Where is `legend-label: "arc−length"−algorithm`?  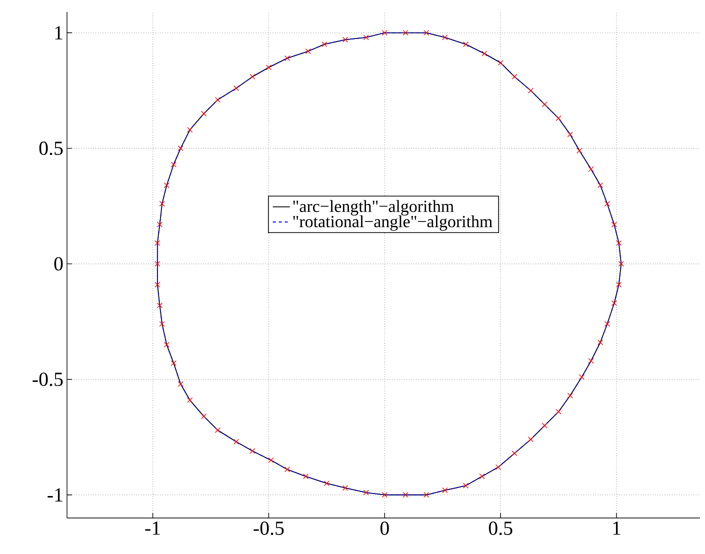 legend-label: "arc−length"−algorithm is located at coordinates (373, 208).